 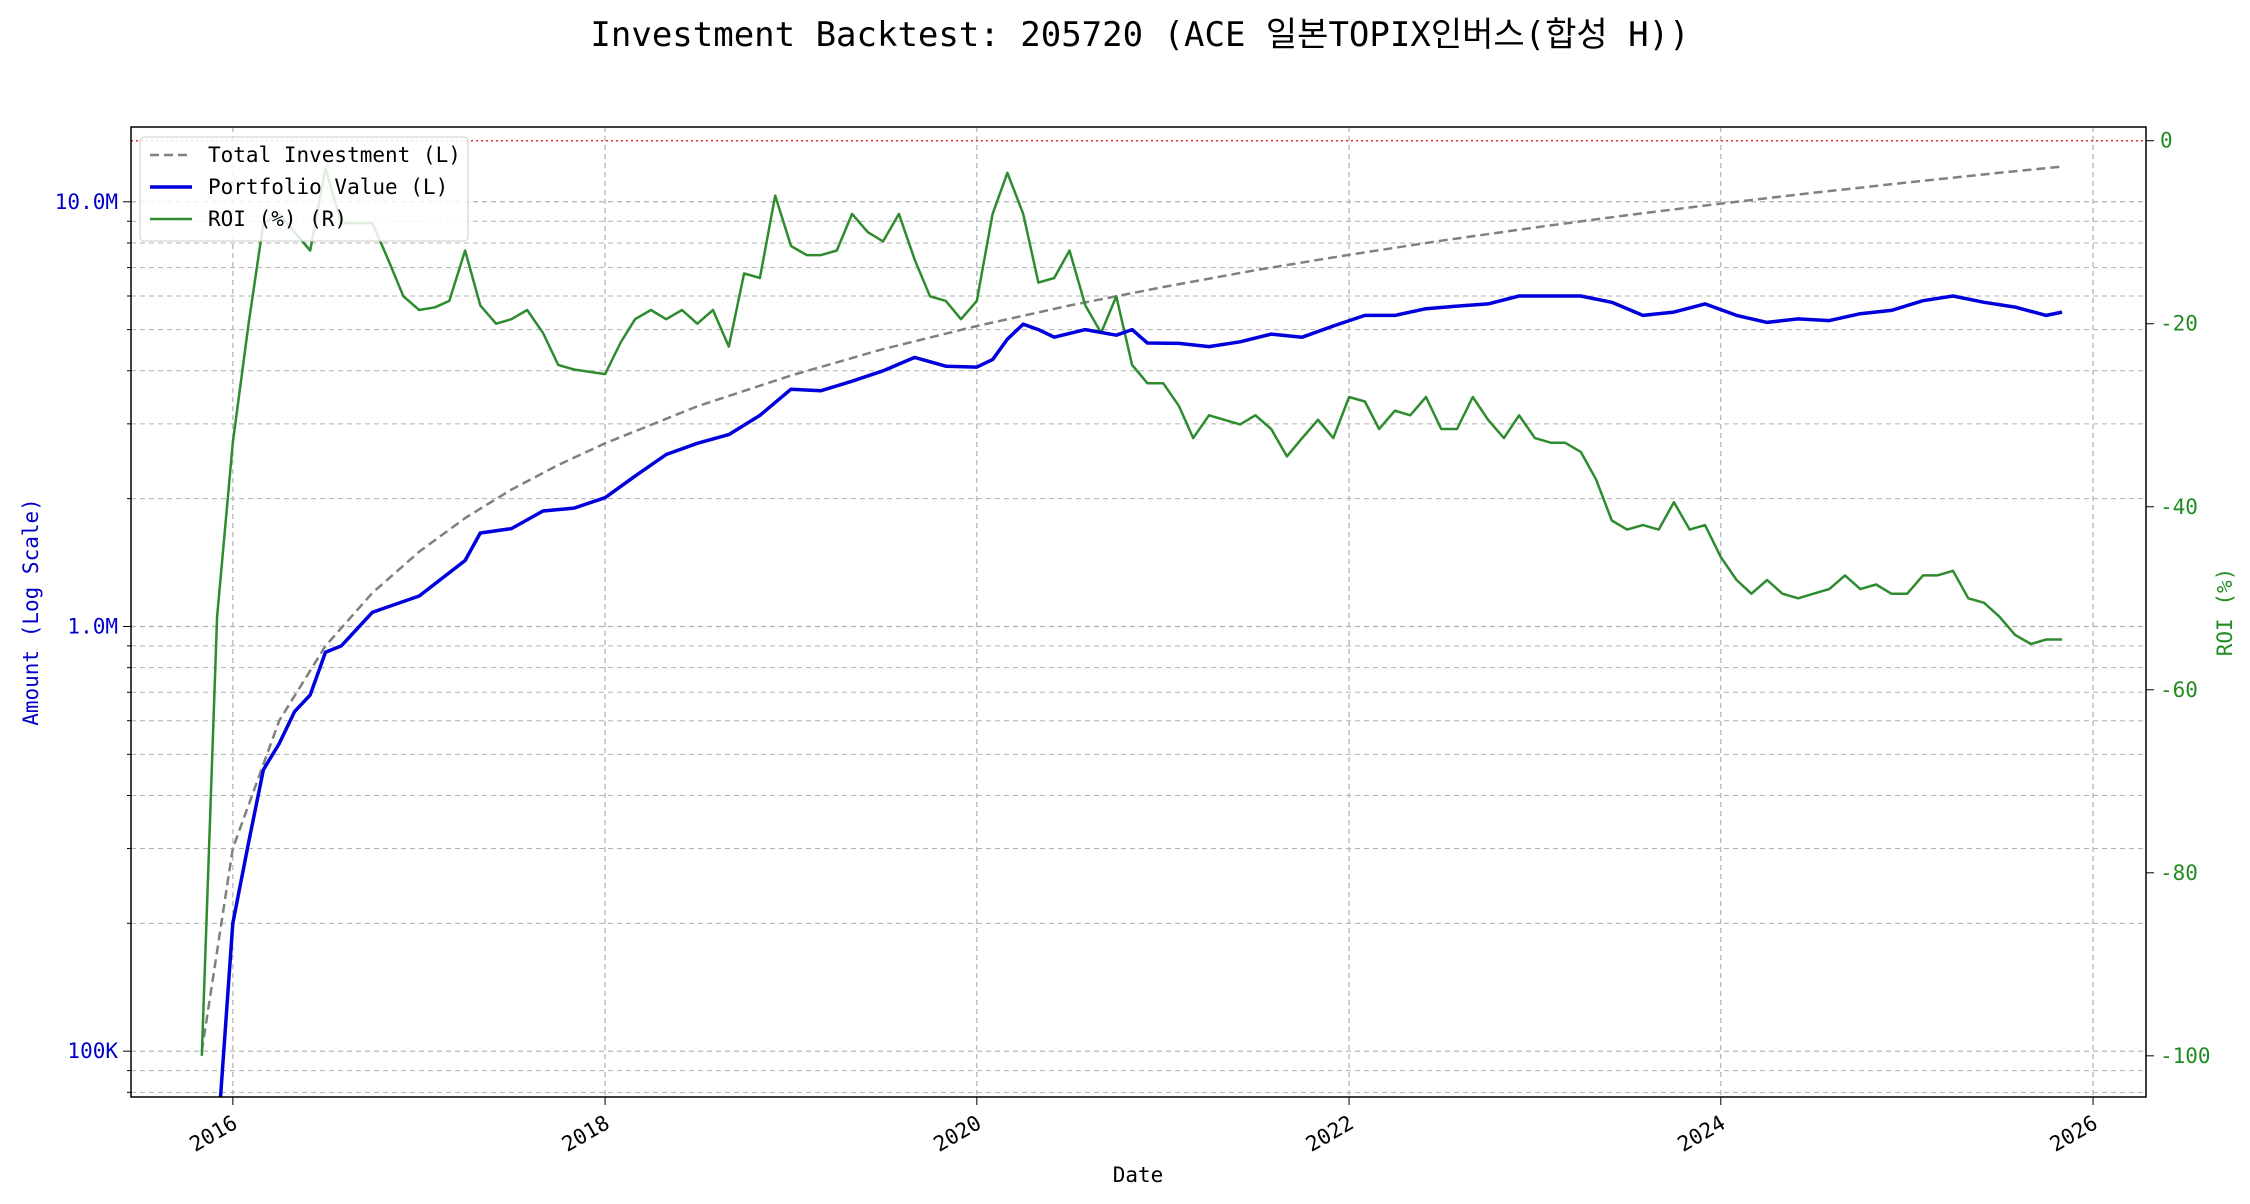 What do you see at coordinates (2179, 507) in the screenshot?
I see `y-right-tick-label: -40` at bounding box center [2179, 507].